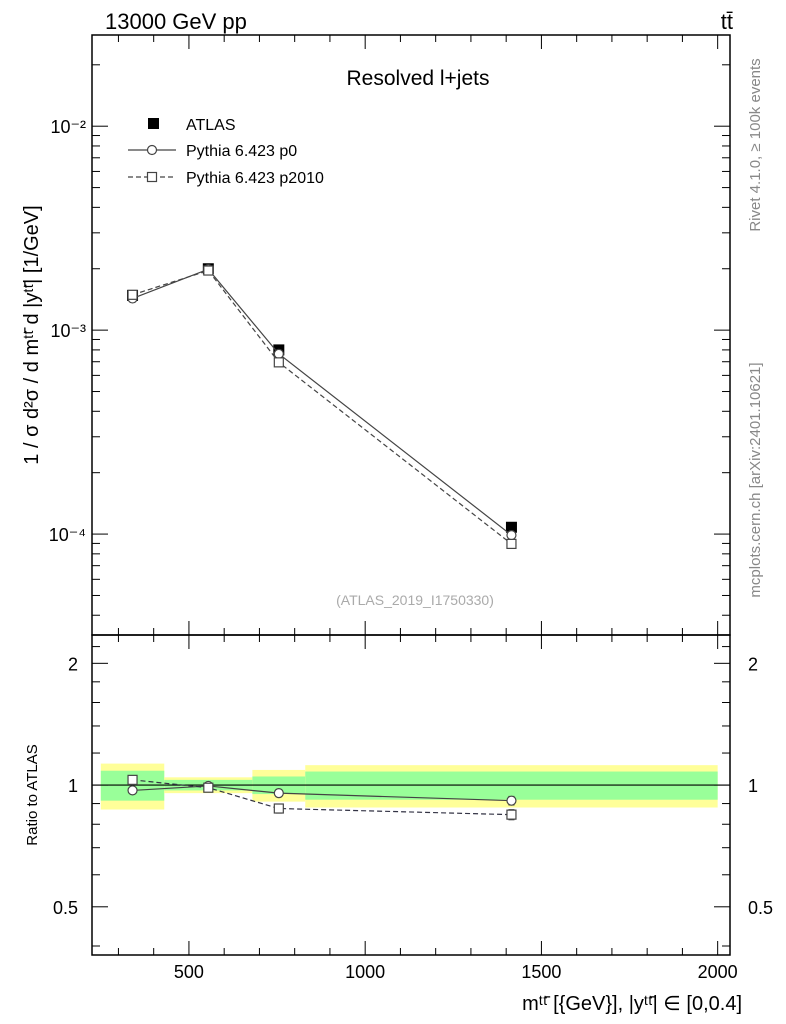 The width and height of the screenshot is (786, 1024). I want to click on legend-atlas-label: ATLAS, so click(211, 125).